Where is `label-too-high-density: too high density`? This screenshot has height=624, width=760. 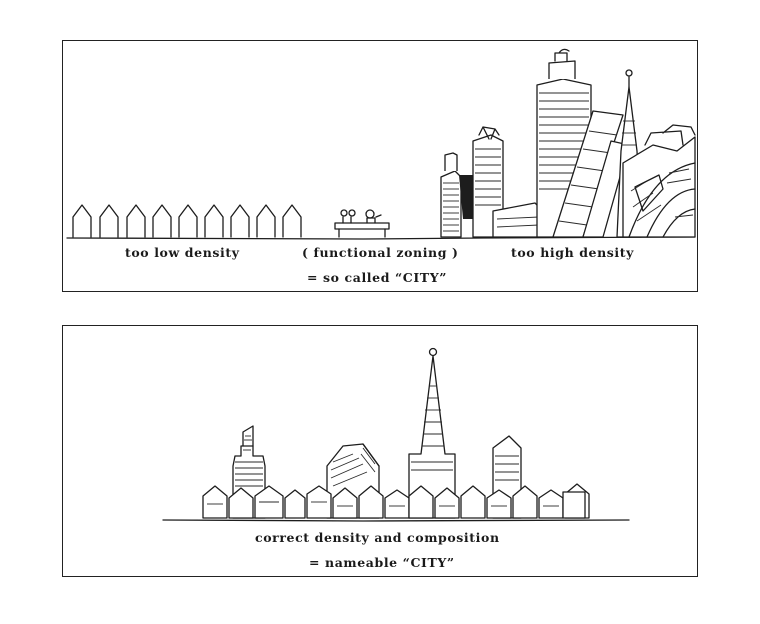 label-too-high-density: too high density is located at coordinates (573, 252).